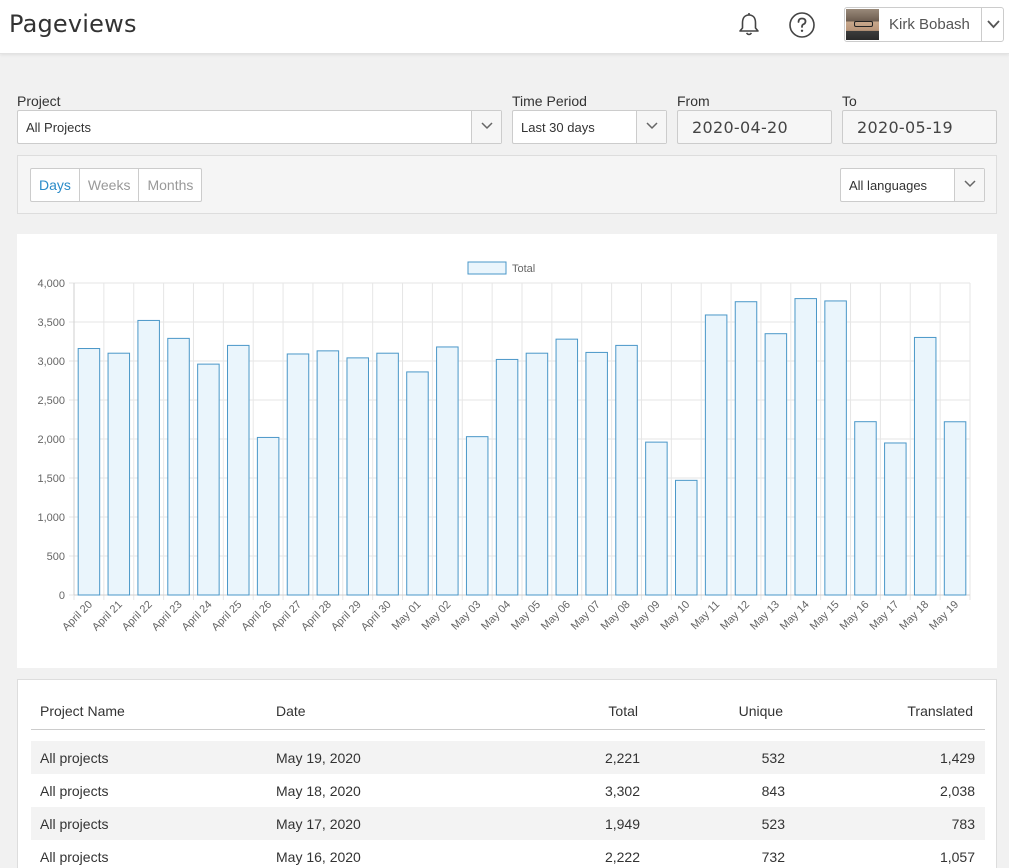 The image size is (1009, 868). What do you see at coordinates (62, 596) in the screenshot?
I see `y-tick-label: 0` at bounding box center [62, 596].